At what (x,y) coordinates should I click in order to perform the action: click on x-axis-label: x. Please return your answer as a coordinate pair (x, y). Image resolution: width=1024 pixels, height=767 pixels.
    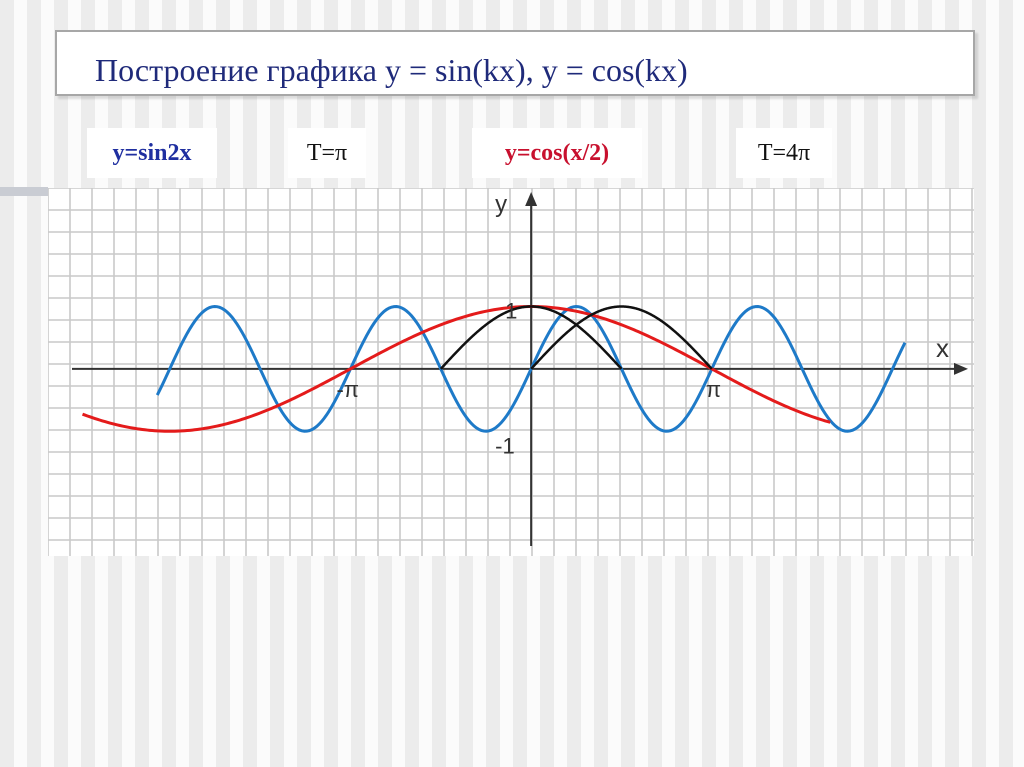
    Looking at the image, I should click on (942, 348).